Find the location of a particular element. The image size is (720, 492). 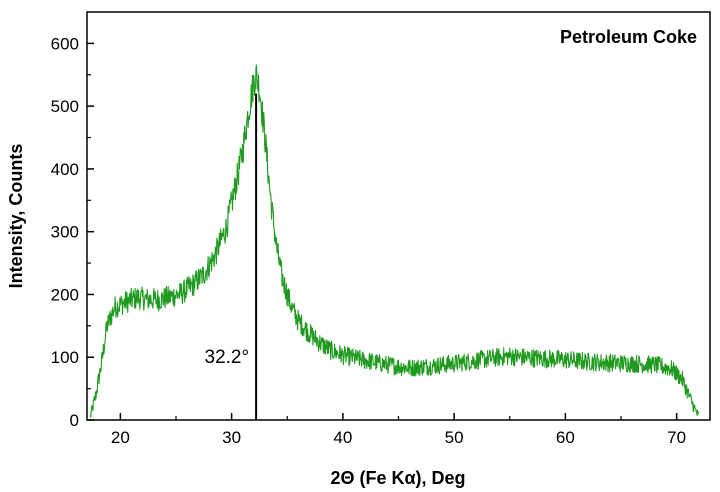

y-axis: 0 100 200 300 400 500 600 is located at coordinates (72, 232).